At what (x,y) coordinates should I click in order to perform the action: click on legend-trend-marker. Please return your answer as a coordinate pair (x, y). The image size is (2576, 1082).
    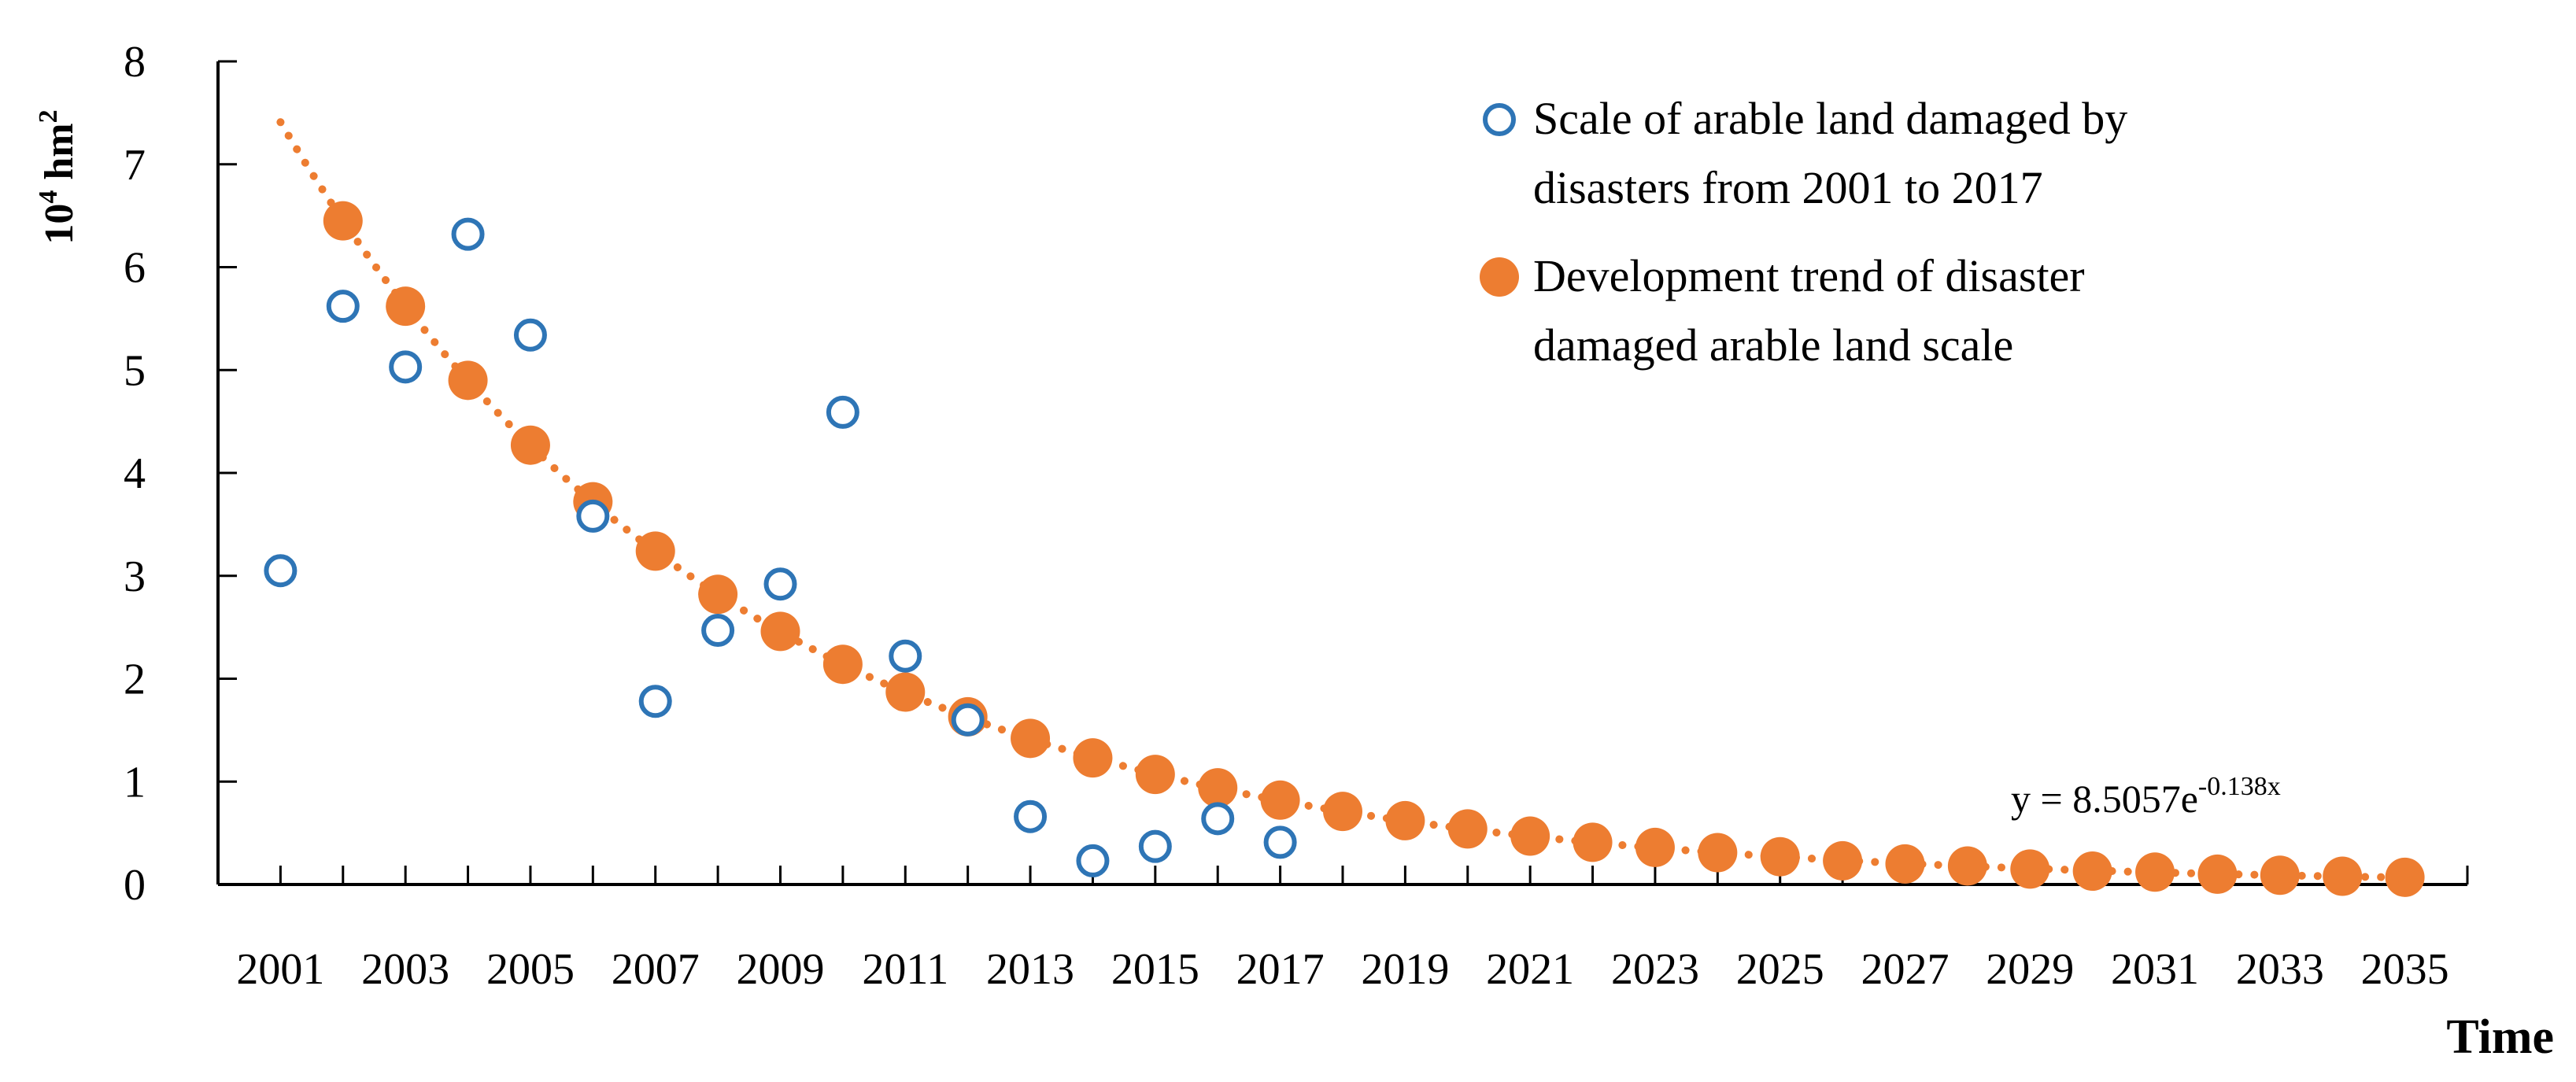
    Looking at the image, I should click on (1499, 277).